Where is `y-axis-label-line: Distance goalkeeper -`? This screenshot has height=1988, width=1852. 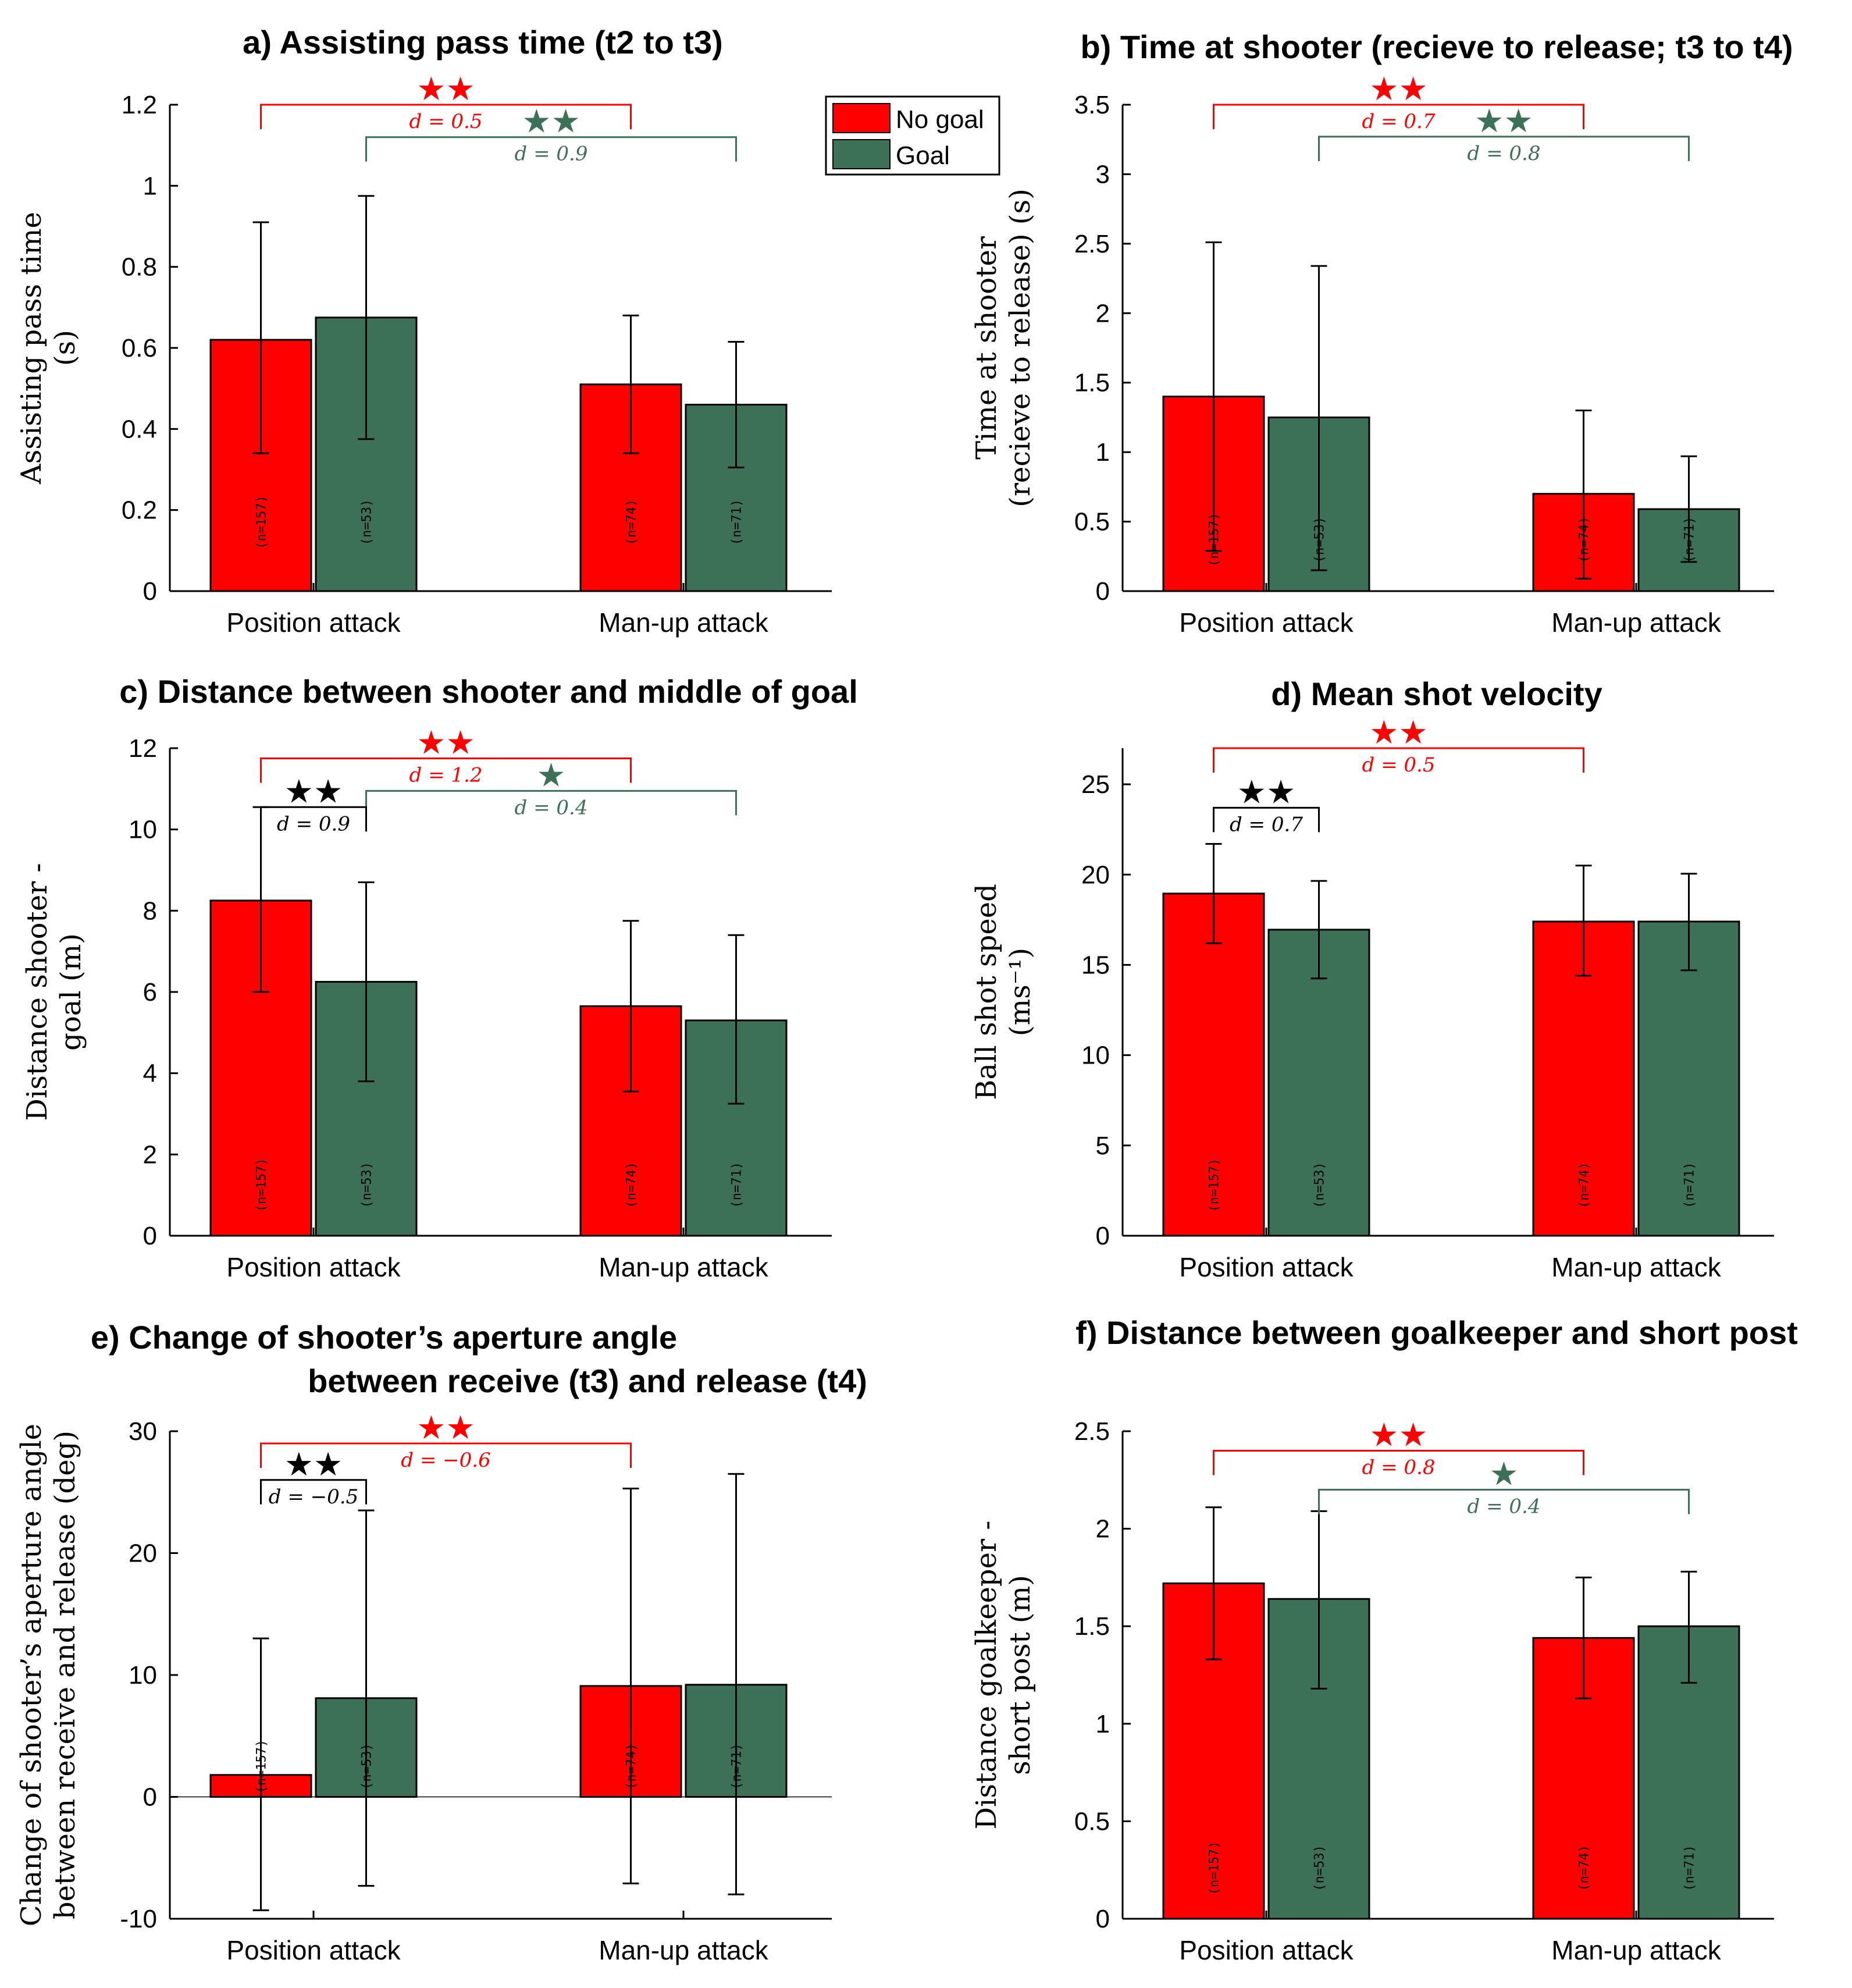 y-axis-label-line: Distance goalkeeper - is located at coordinates (986, 1676).